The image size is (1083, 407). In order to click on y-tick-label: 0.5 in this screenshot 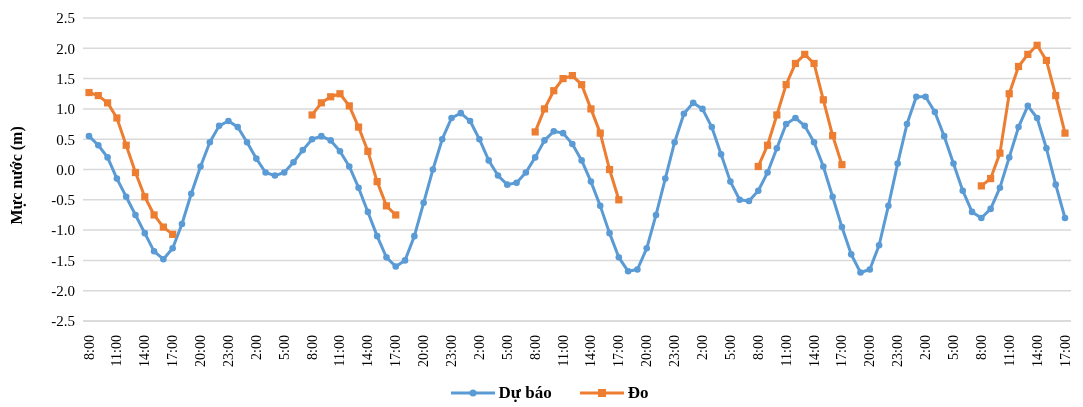, I will do `click(65, 139)`.